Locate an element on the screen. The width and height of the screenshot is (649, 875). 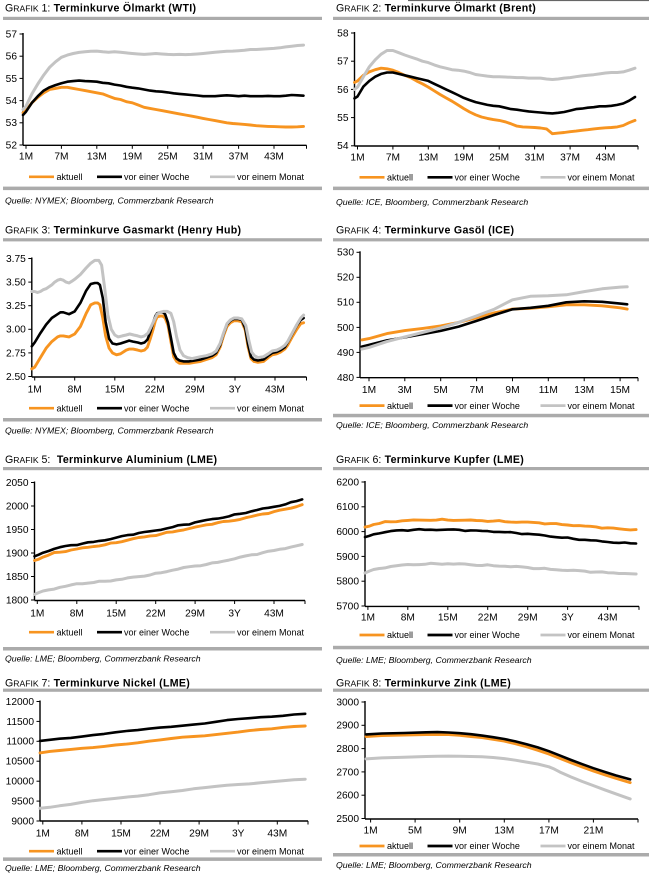
svg-text: 11M is located at coordinates (548, 390).